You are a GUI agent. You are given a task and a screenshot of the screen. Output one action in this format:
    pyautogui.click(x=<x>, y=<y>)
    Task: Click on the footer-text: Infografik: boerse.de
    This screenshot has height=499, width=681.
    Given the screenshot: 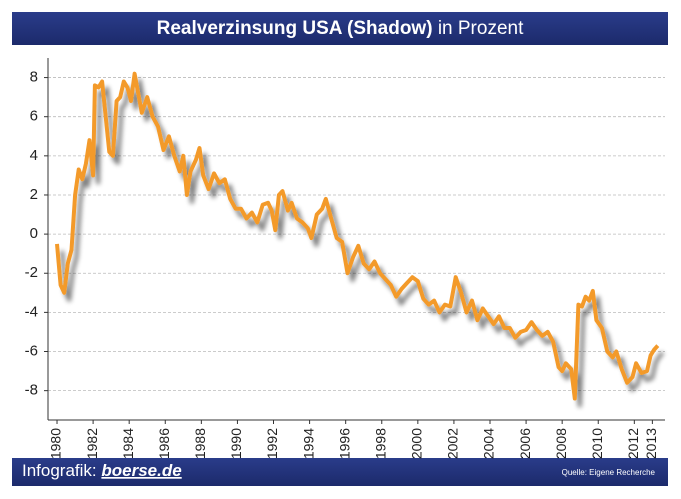 What is the action you would take?
    pyautogui.click(x=102, y=470)
    